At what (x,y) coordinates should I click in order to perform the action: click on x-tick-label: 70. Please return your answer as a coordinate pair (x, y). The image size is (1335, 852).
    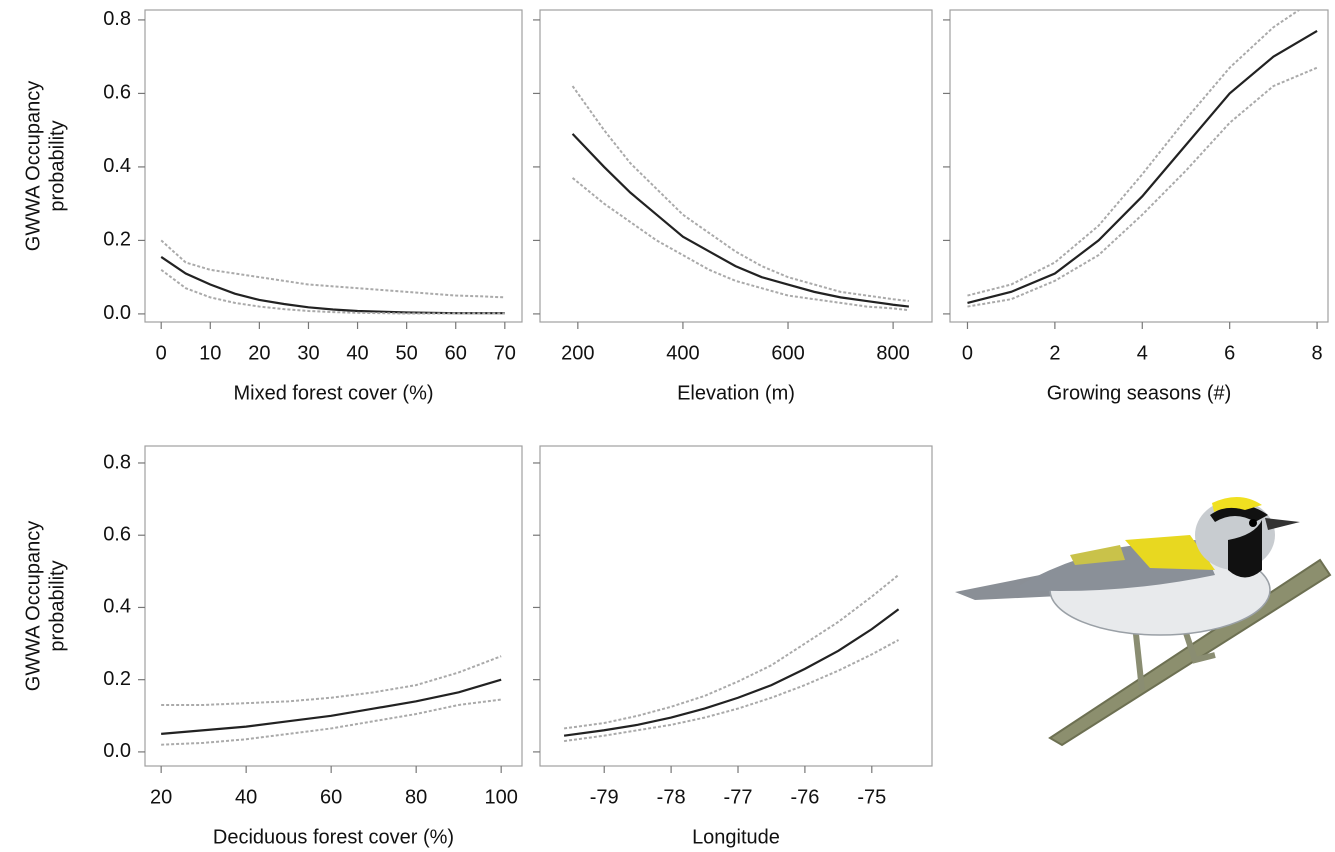
    Looking at the image, I should click on (505, 353).